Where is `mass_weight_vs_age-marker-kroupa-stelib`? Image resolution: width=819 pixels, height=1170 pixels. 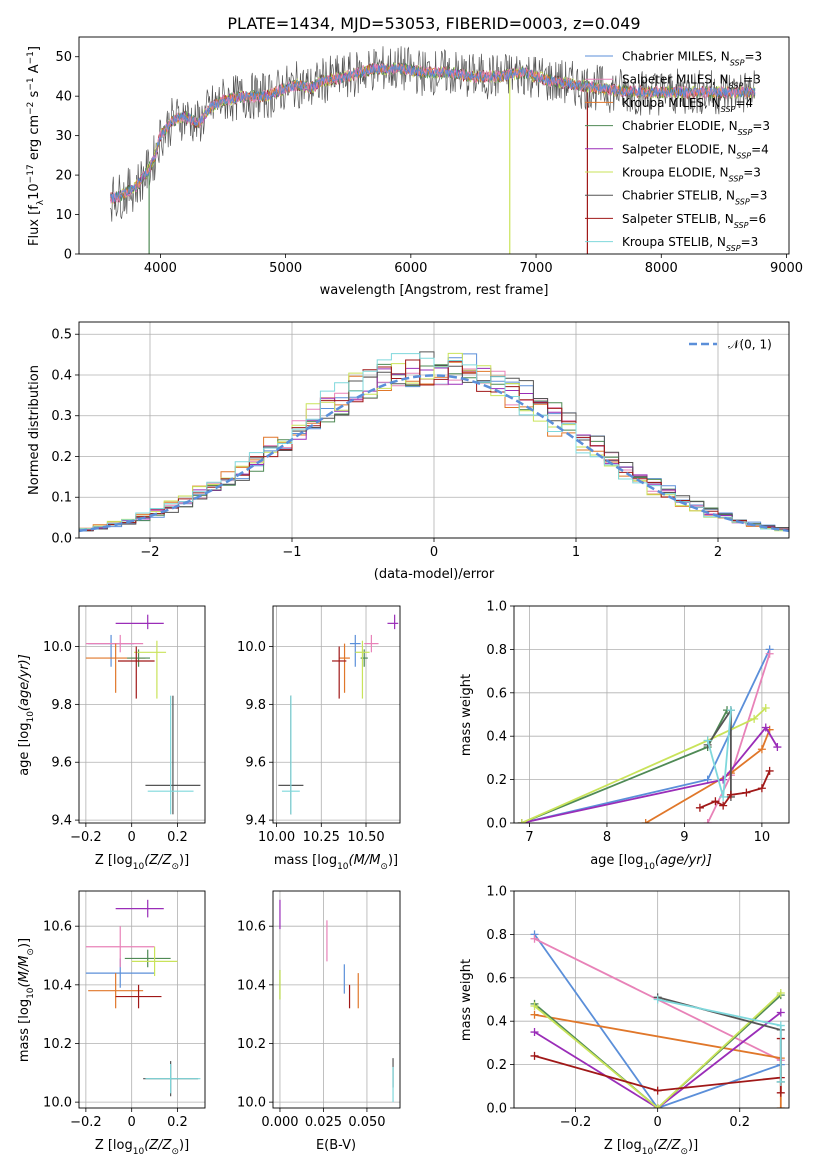
mass_weight_vs_age-marker-kroupa-stelib is located at coordinates (707, 740).